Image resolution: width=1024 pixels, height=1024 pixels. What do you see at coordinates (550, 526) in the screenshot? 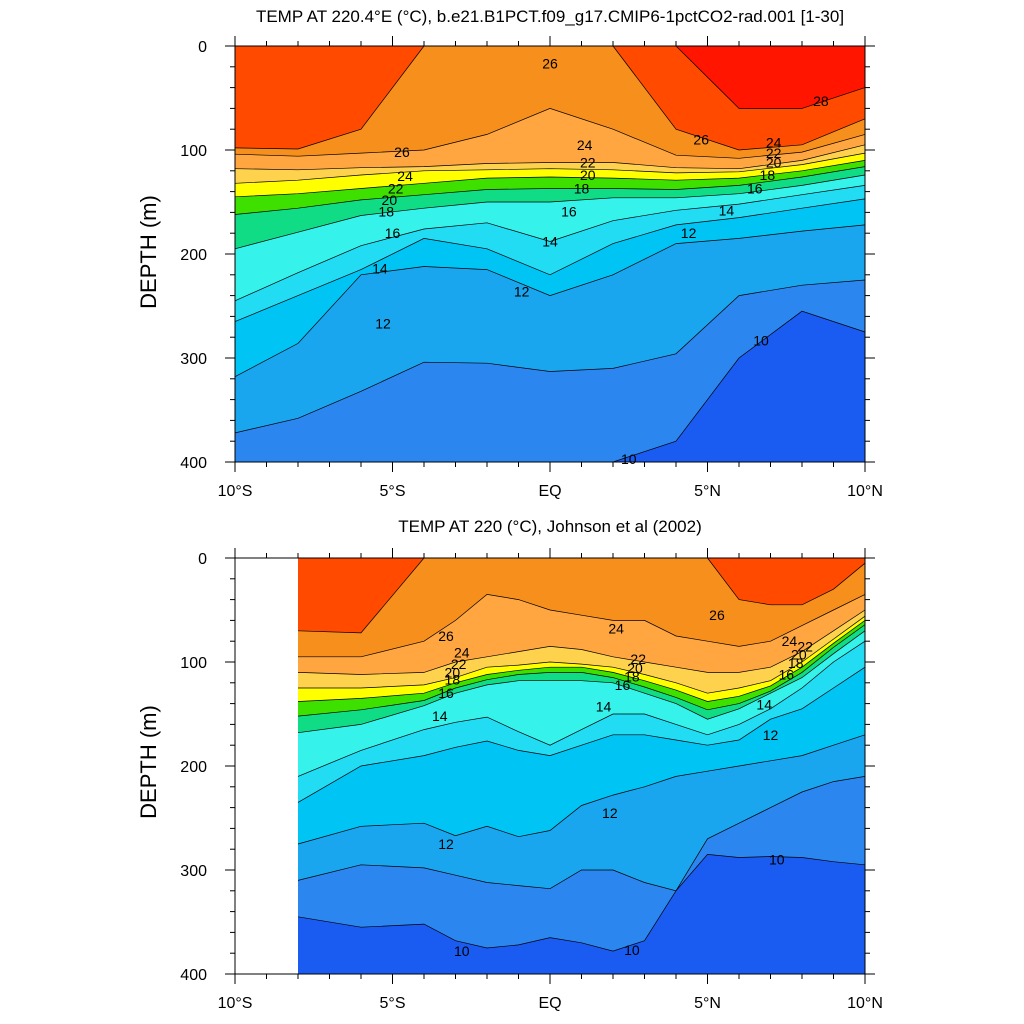
I see `panel-title: TEMP AT 220 (°C), Johnson et al (2002)` at bounding box center [550, 526].